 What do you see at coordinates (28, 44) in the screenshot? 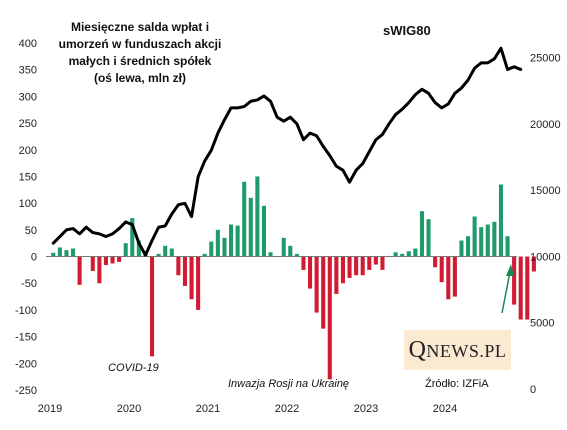
I see `left-tick-label: 400` at bounding box center [28, 44].